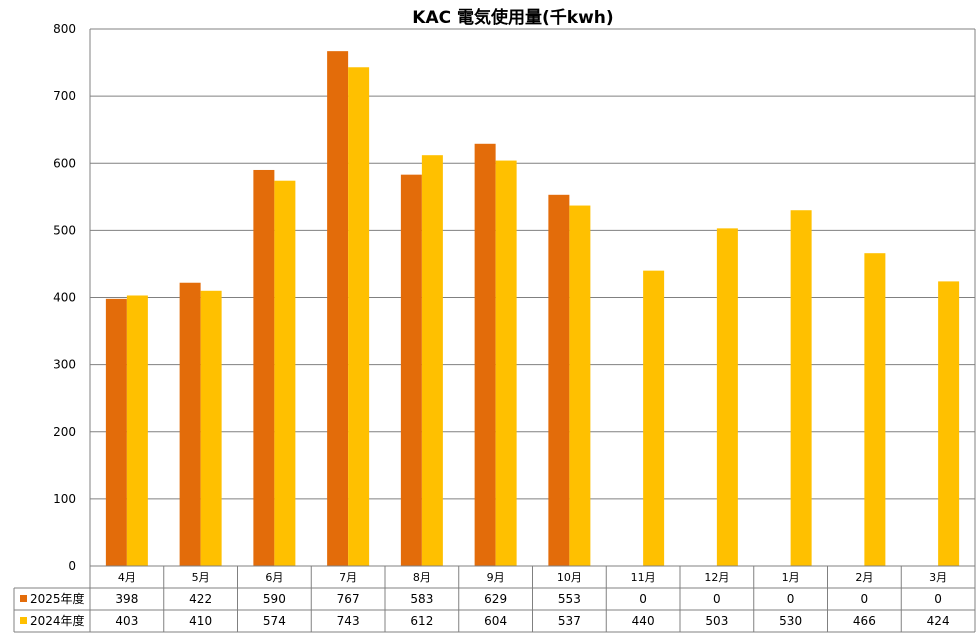 The image size is (977, 638). I want to click on data-table-value: 604, so click(495, 621).